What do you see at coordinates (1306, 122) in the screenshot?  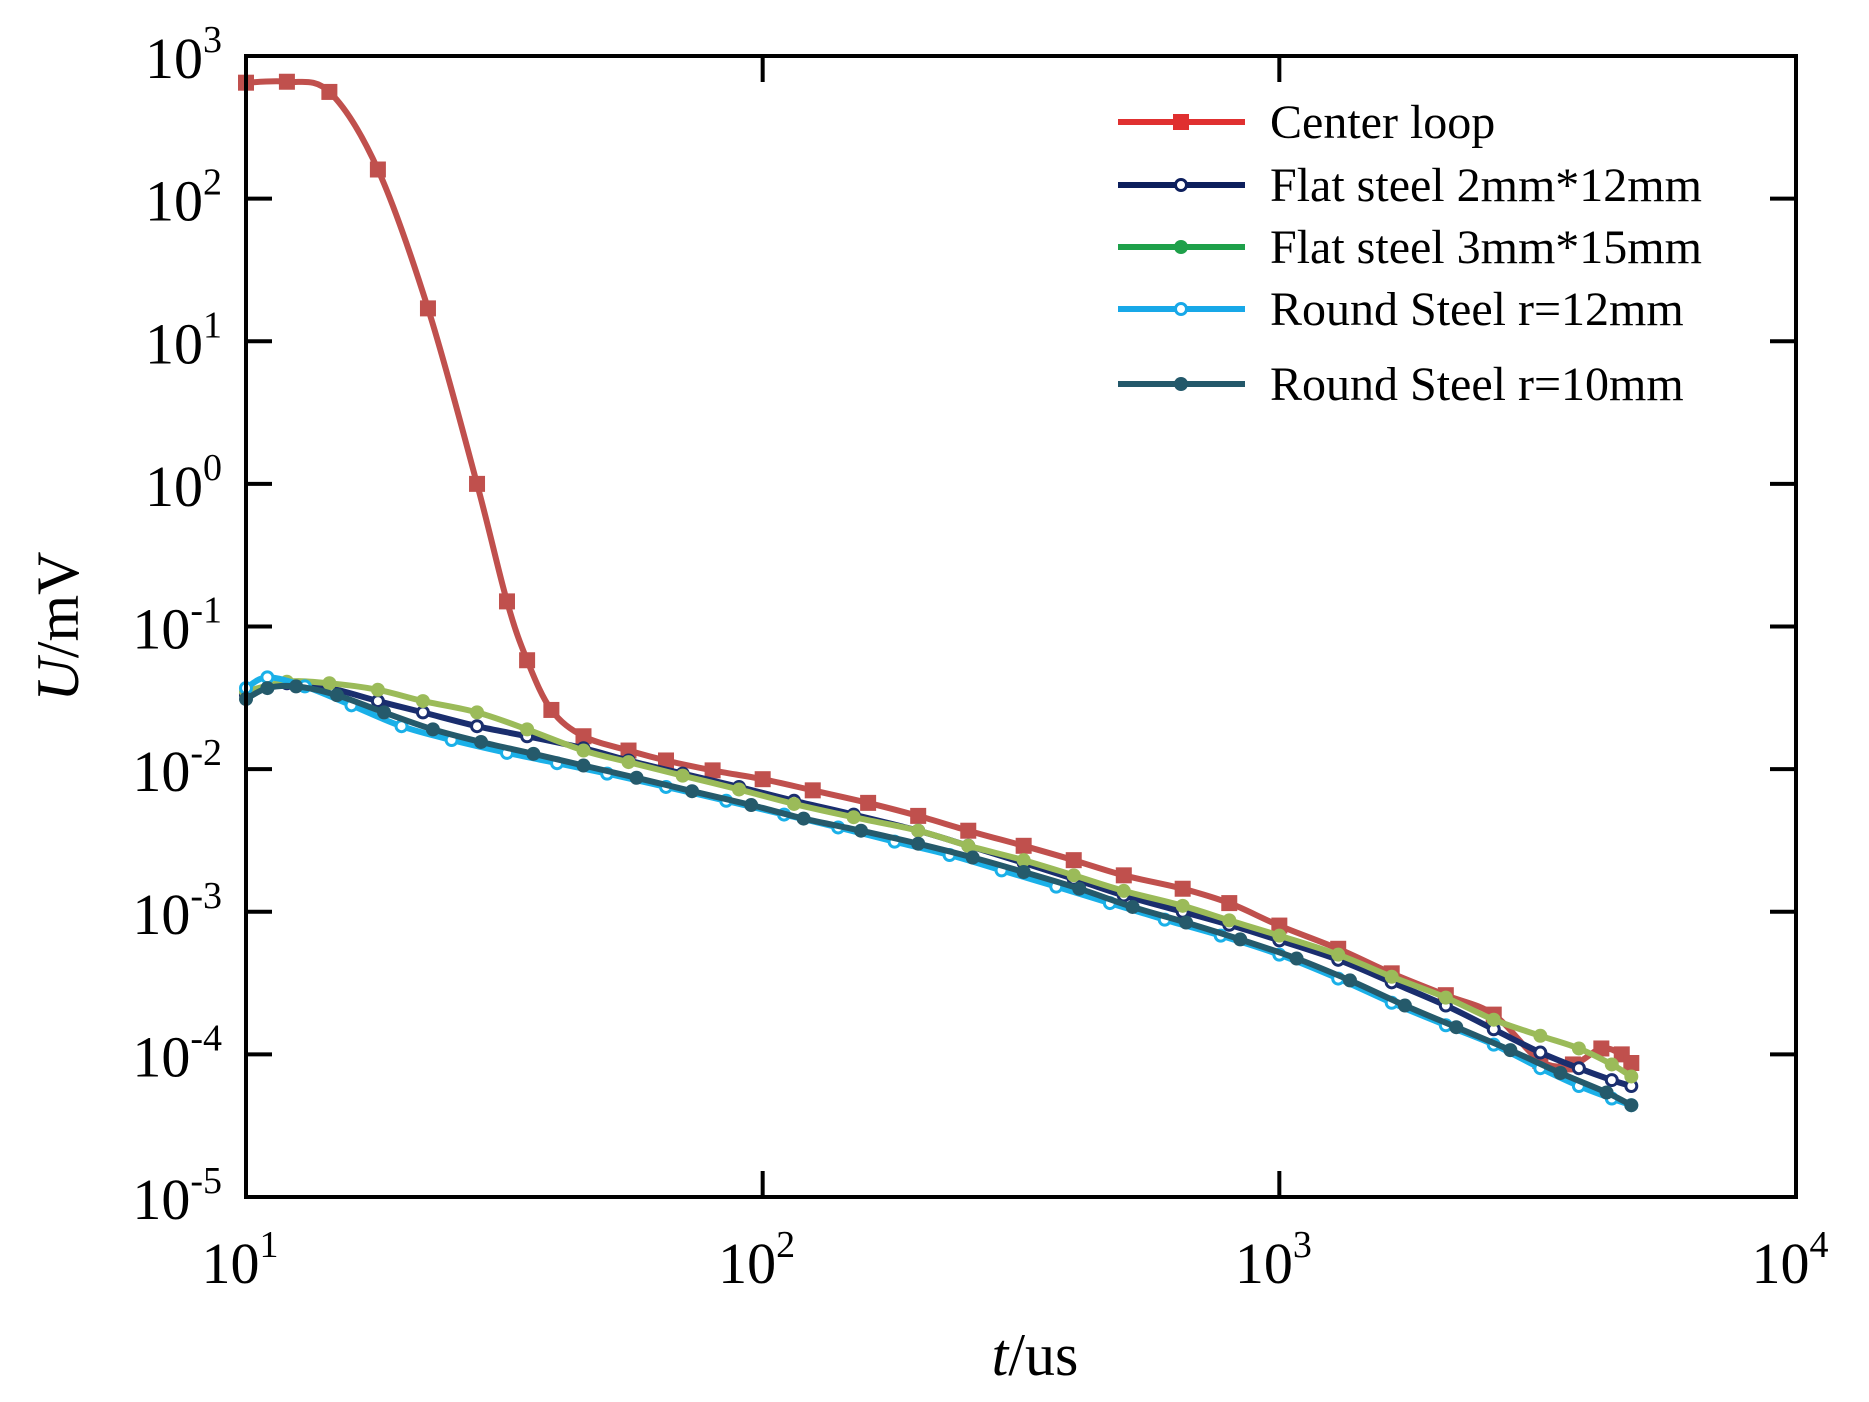 I see `legend-entry: Center loop` at bounding box center [1306, 122].